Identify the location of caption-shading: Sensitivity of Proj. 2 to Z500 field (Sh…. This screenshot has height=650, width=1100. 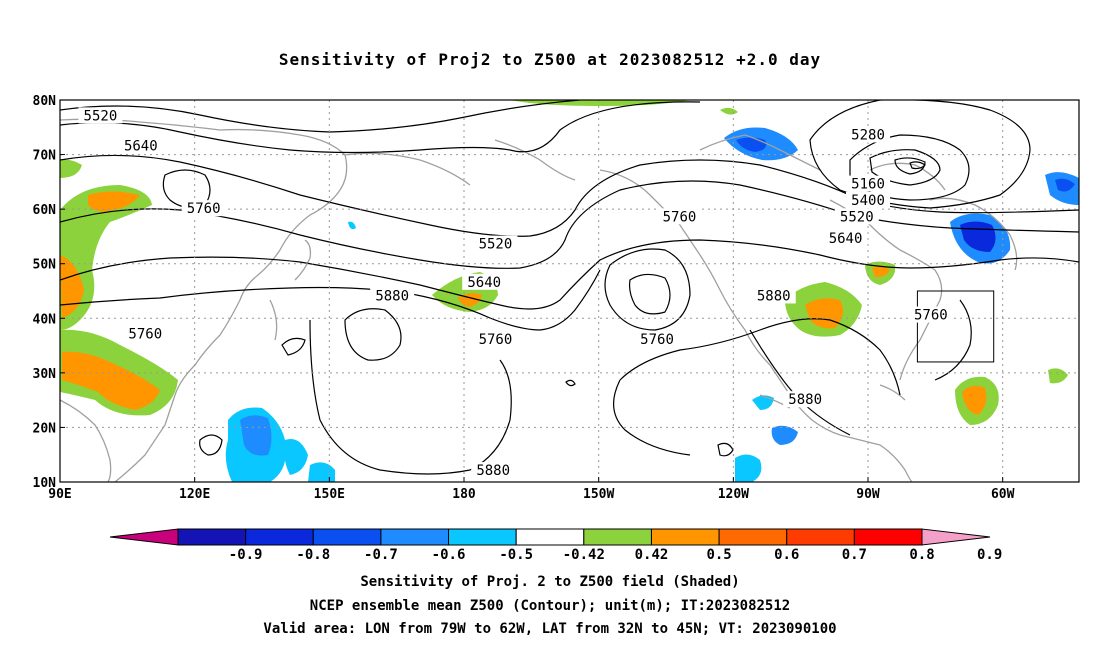
(550, 582).